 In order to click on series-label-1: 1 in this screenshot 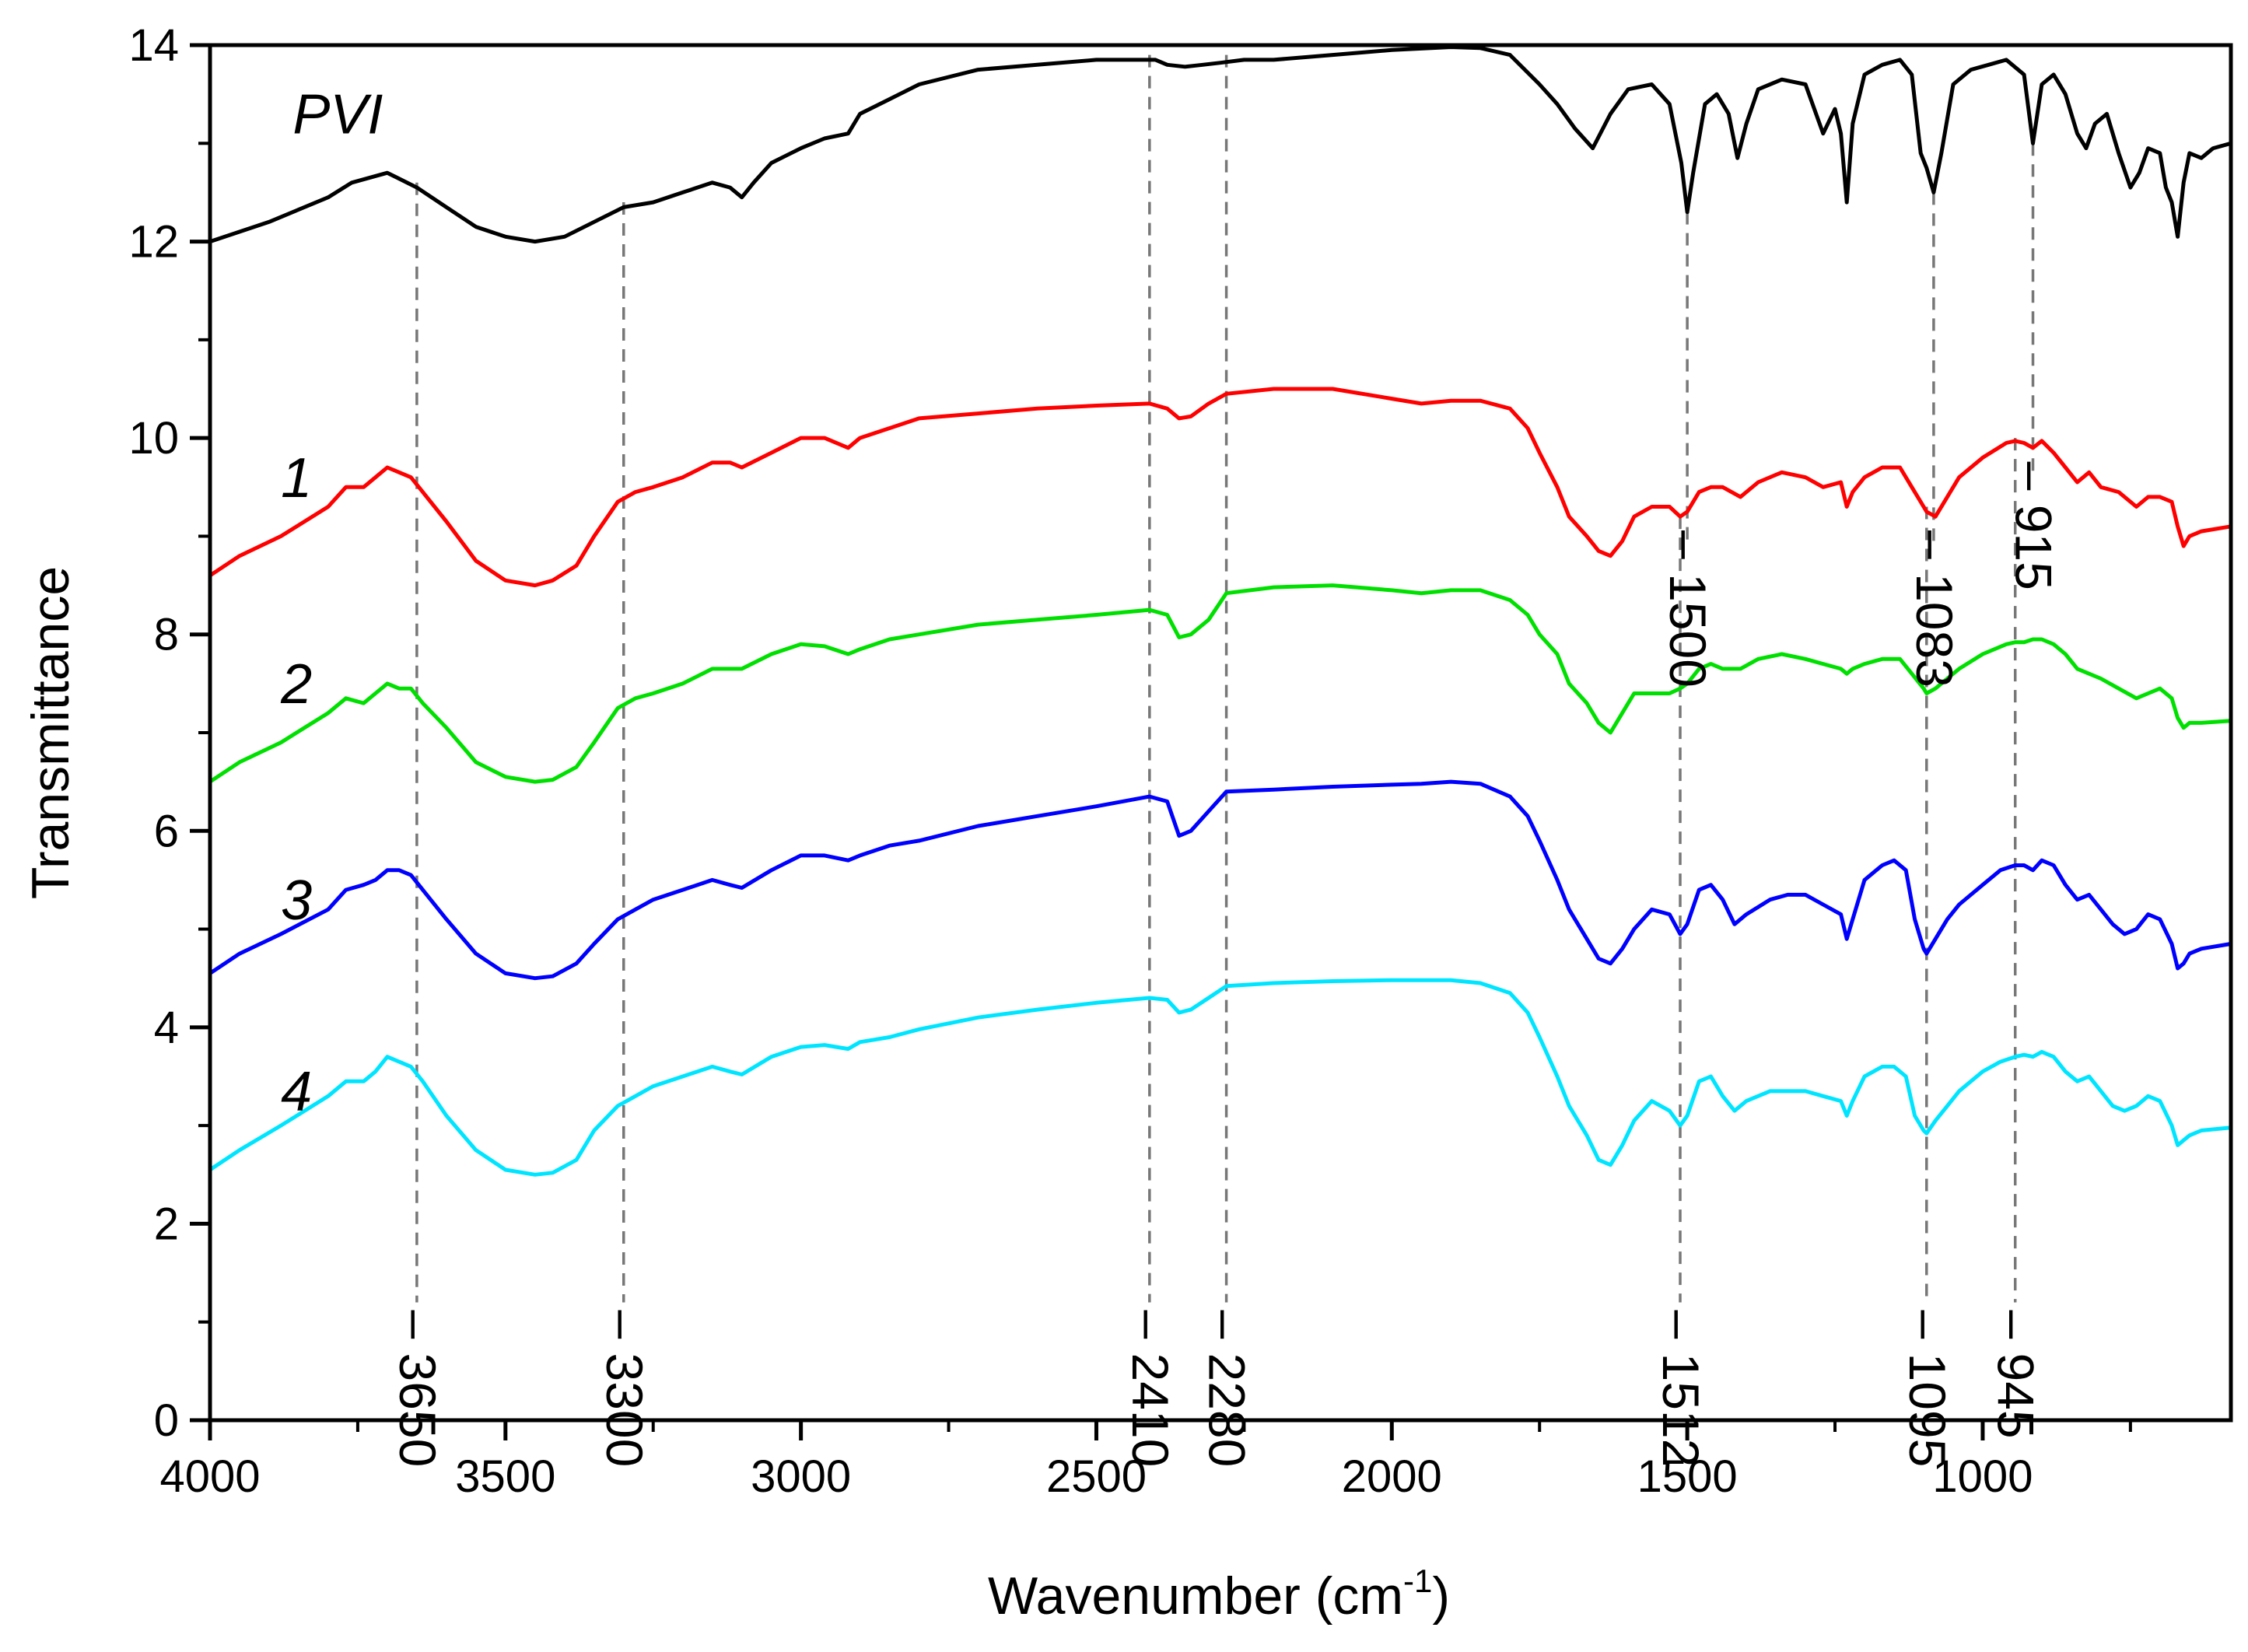, I will do `click(297, 478)`.